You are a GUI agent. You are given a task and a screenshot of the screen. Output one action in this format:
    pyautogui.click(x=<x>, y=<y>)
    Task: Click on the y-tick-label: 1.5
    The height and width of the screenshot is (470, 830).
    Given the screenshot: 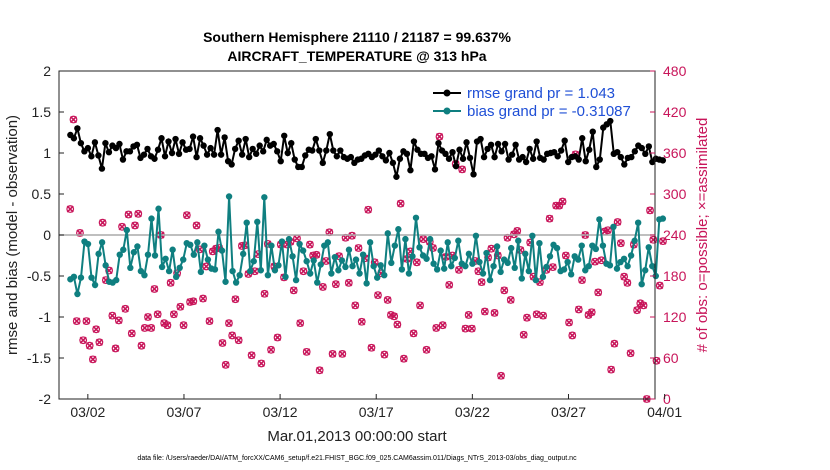 What is the action you would take?
    pyautogui.click(x=42, y=112)
    